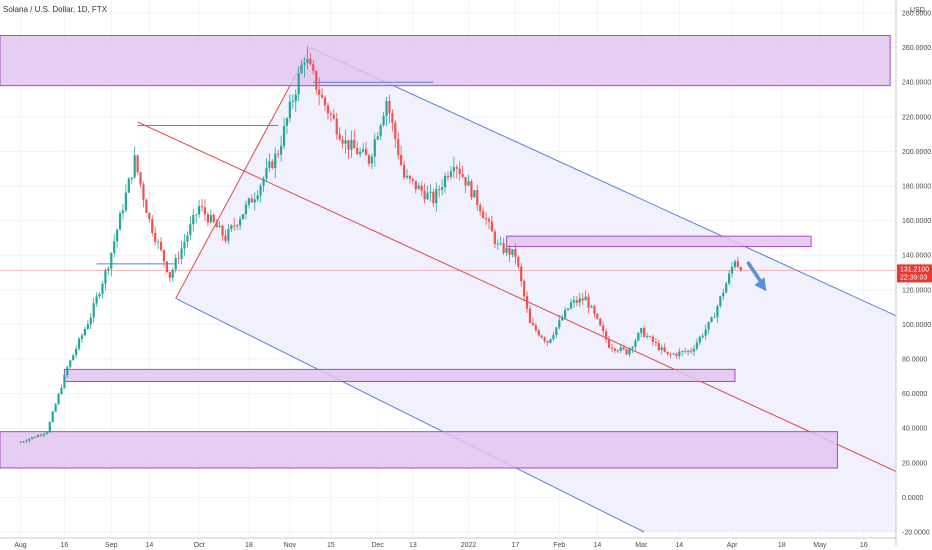 This screenshot has height=550, width=932. I want to click on x-tick-label: Aug, so click(20, 545).